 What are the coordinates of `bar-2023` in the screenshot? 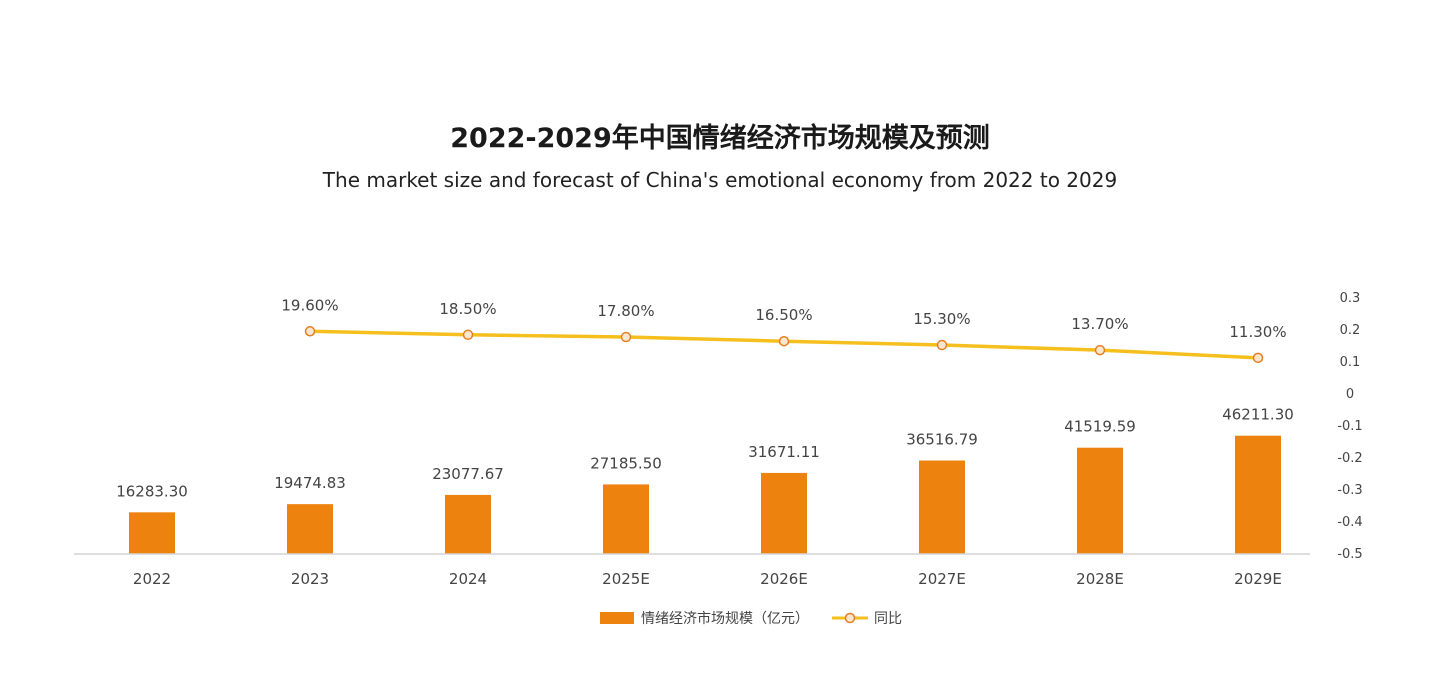 It's located at (310, 529).